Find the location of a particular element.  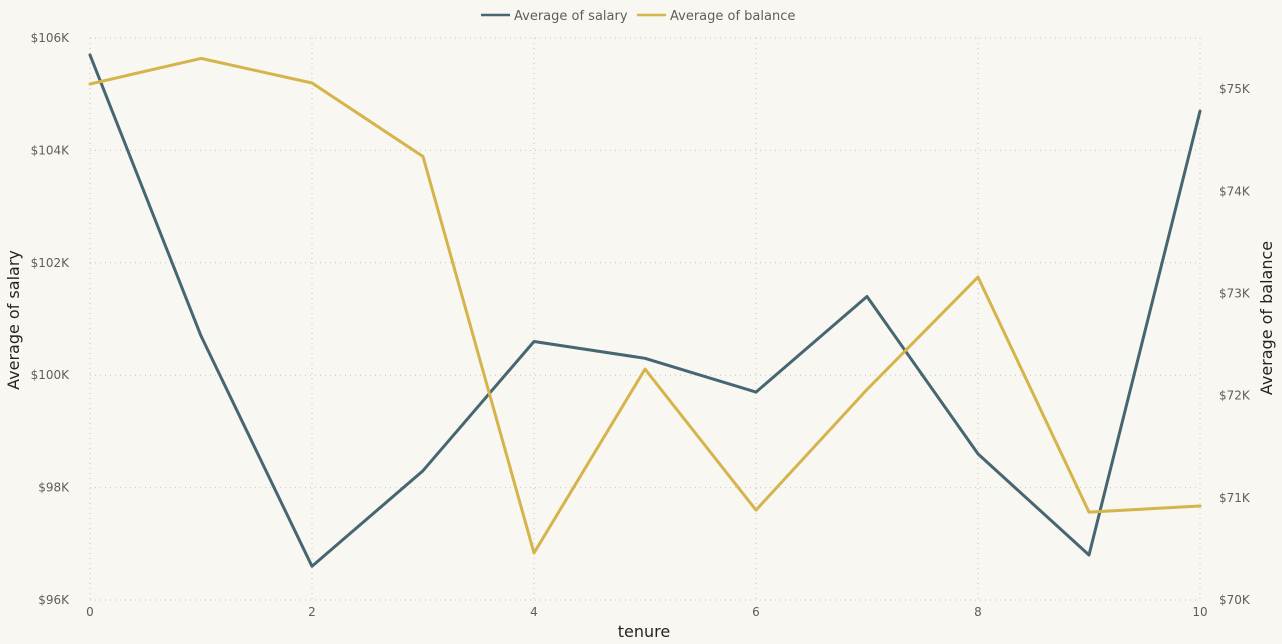

left-axis-ticks: $96K $98K $100K $102K $104K $106K is located at coordinates (51, 319).